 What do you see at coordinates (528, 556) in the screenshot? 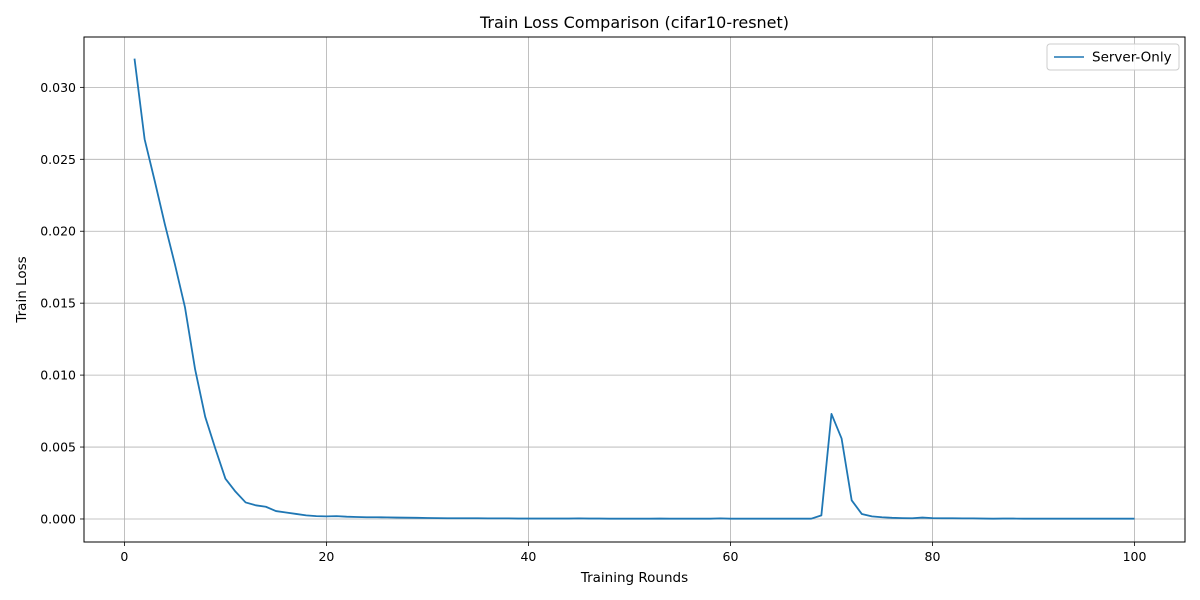
I see `x-tick-label: 40` at bounding box center [528, 556].